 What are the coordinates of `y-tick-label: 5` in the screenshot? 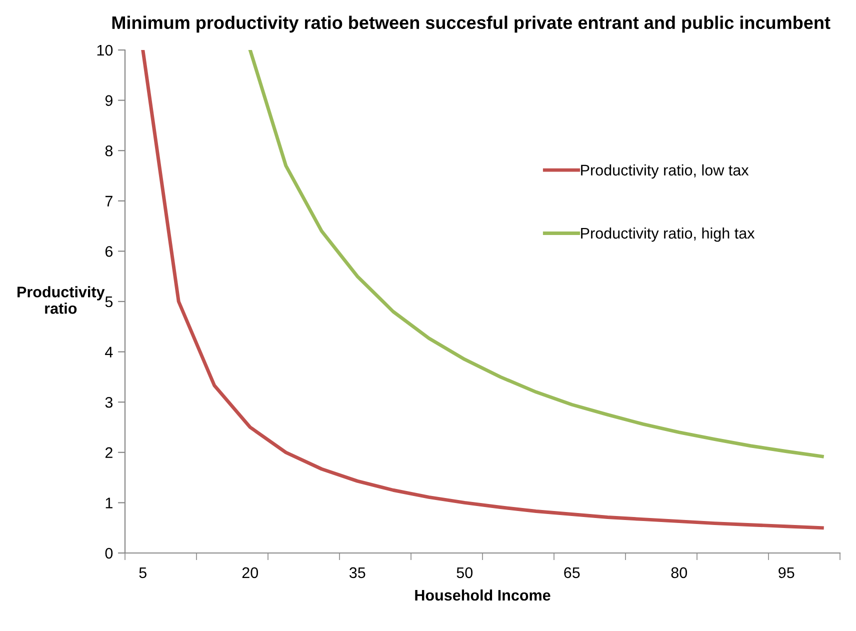 It's located at (109, 302).